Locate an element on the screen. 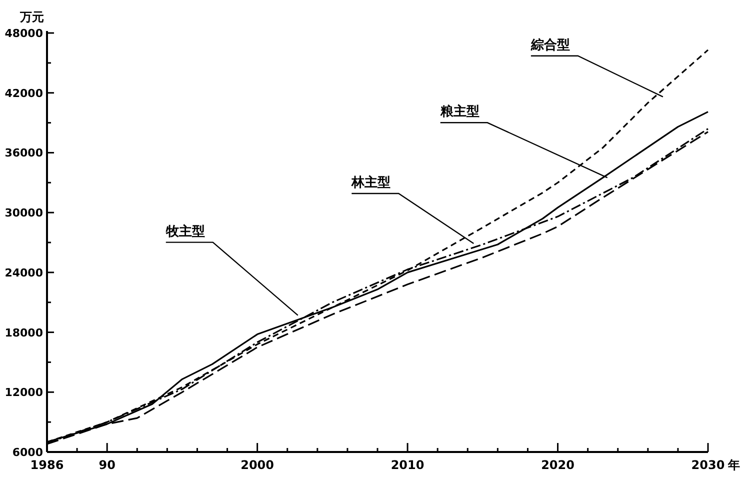 The width and height of the screenshot is (747, 478). x-tick-label: 2000 is located at coordinates (257, 465).